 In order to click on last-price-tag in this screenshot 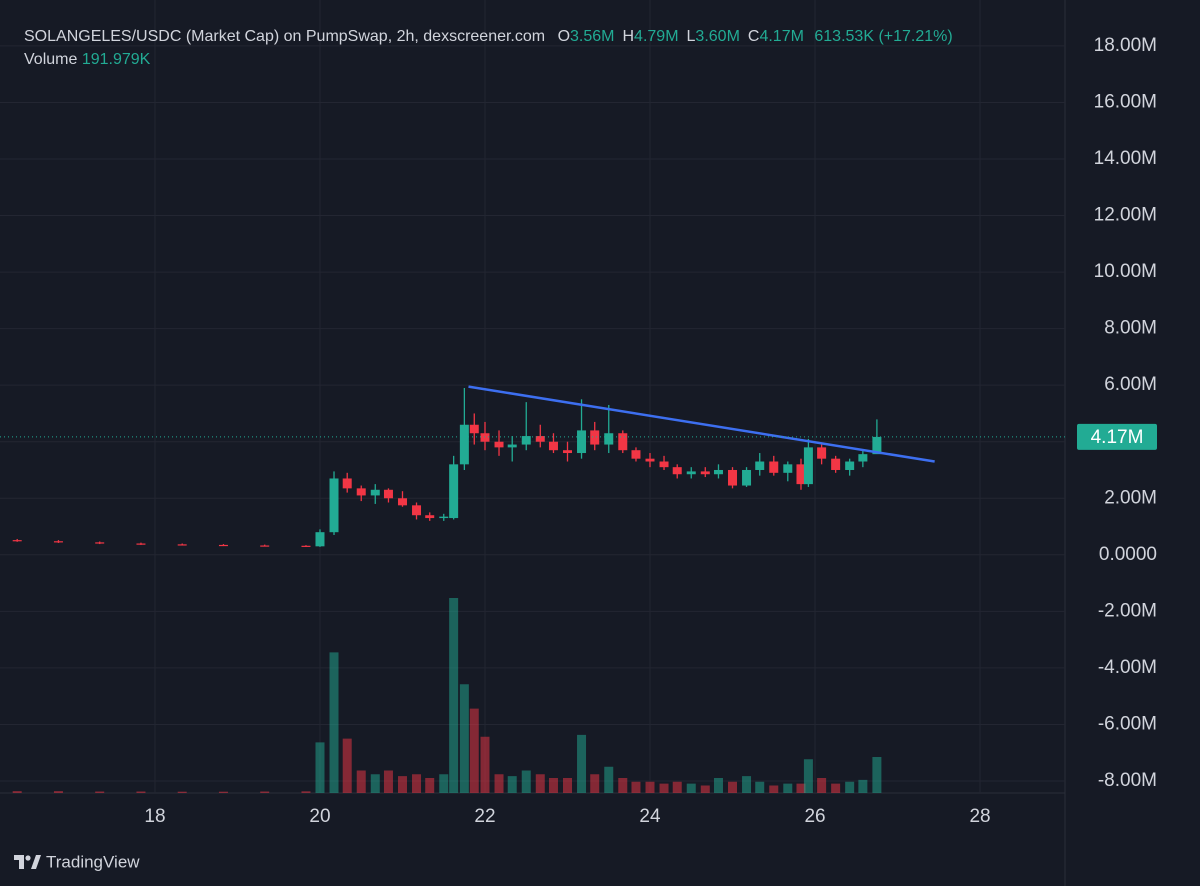, I will do `click(1117, 436)`.